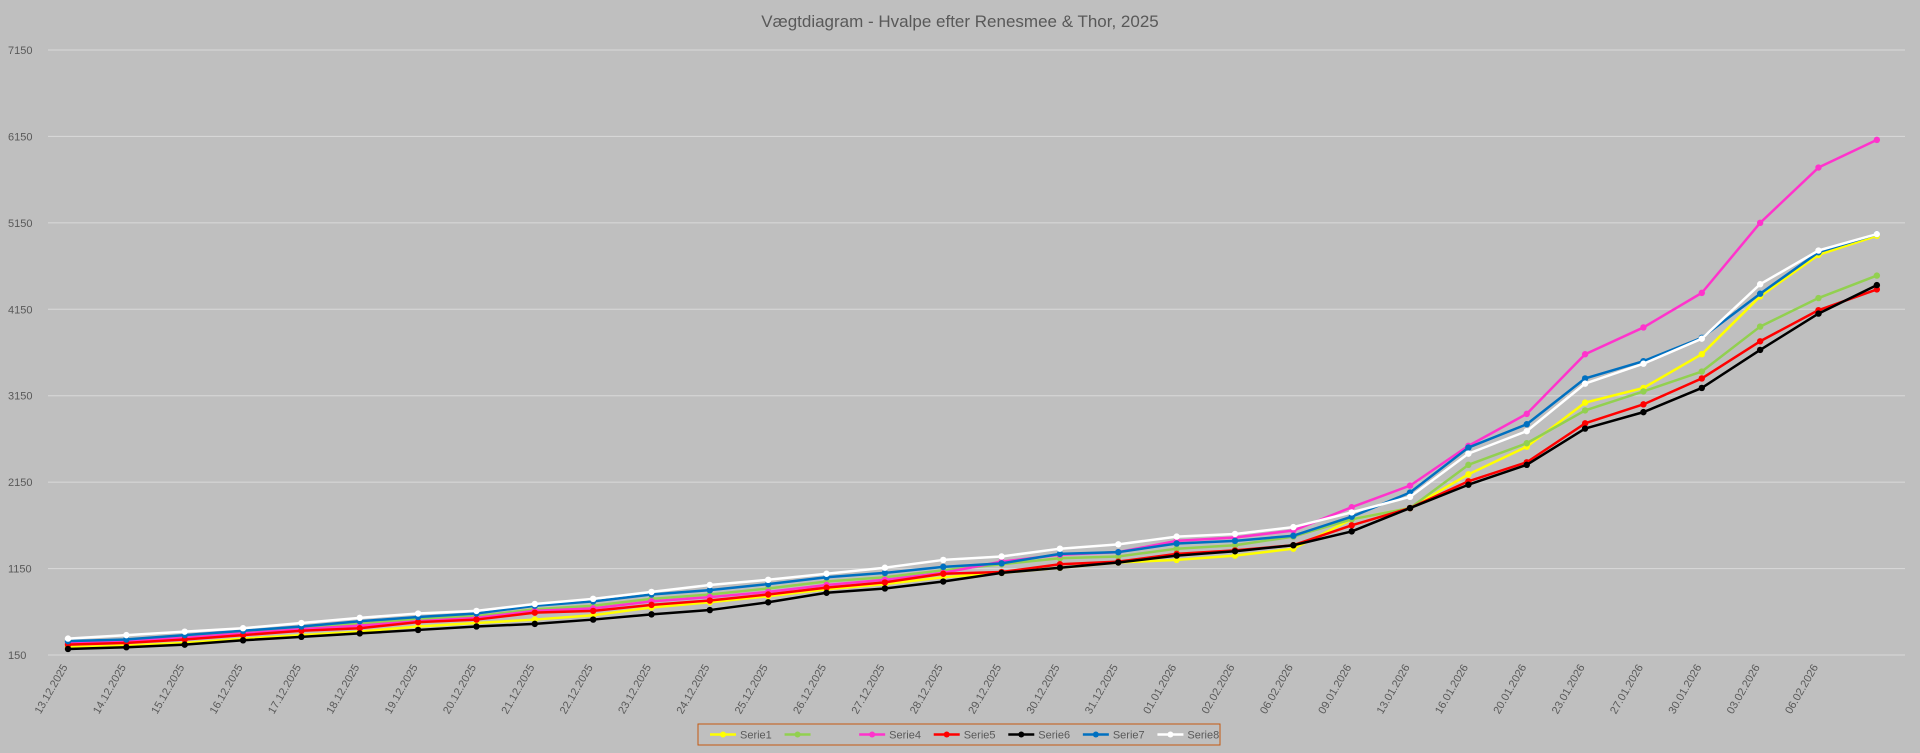 This screenshot has height=753, width=1920. What do you see at coordinates (1044, 690) in the screenshot?
I see `x-tick-label: 30.12.2025` at bounding box center [1044, 690].